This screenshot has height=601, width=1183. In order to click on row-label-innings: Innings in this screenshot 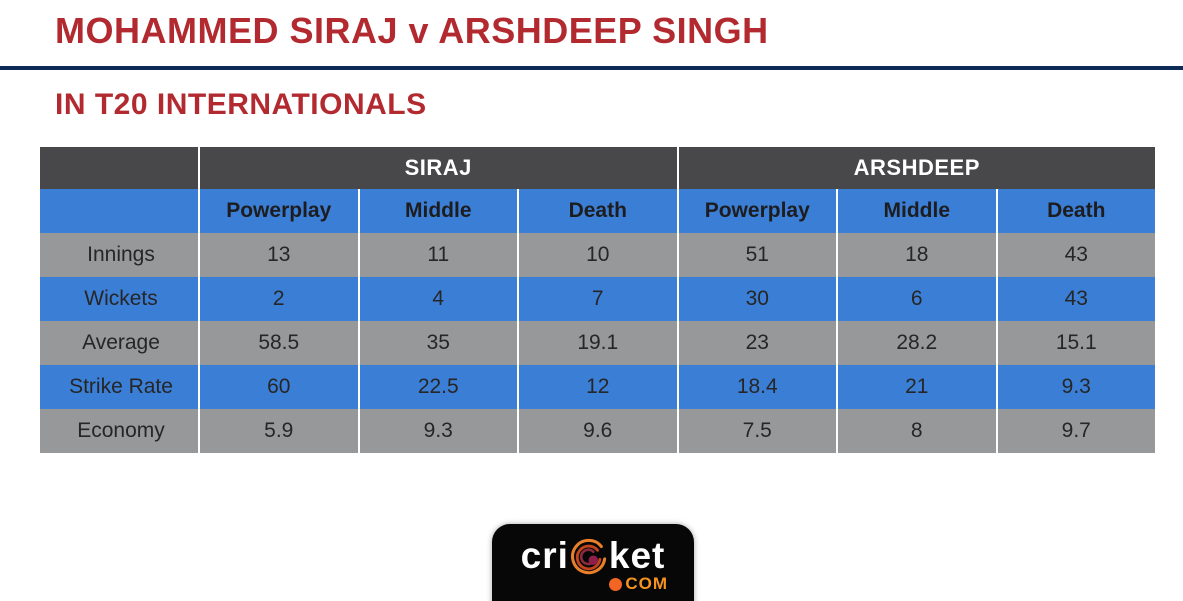, I will do `click(119, 255)`.